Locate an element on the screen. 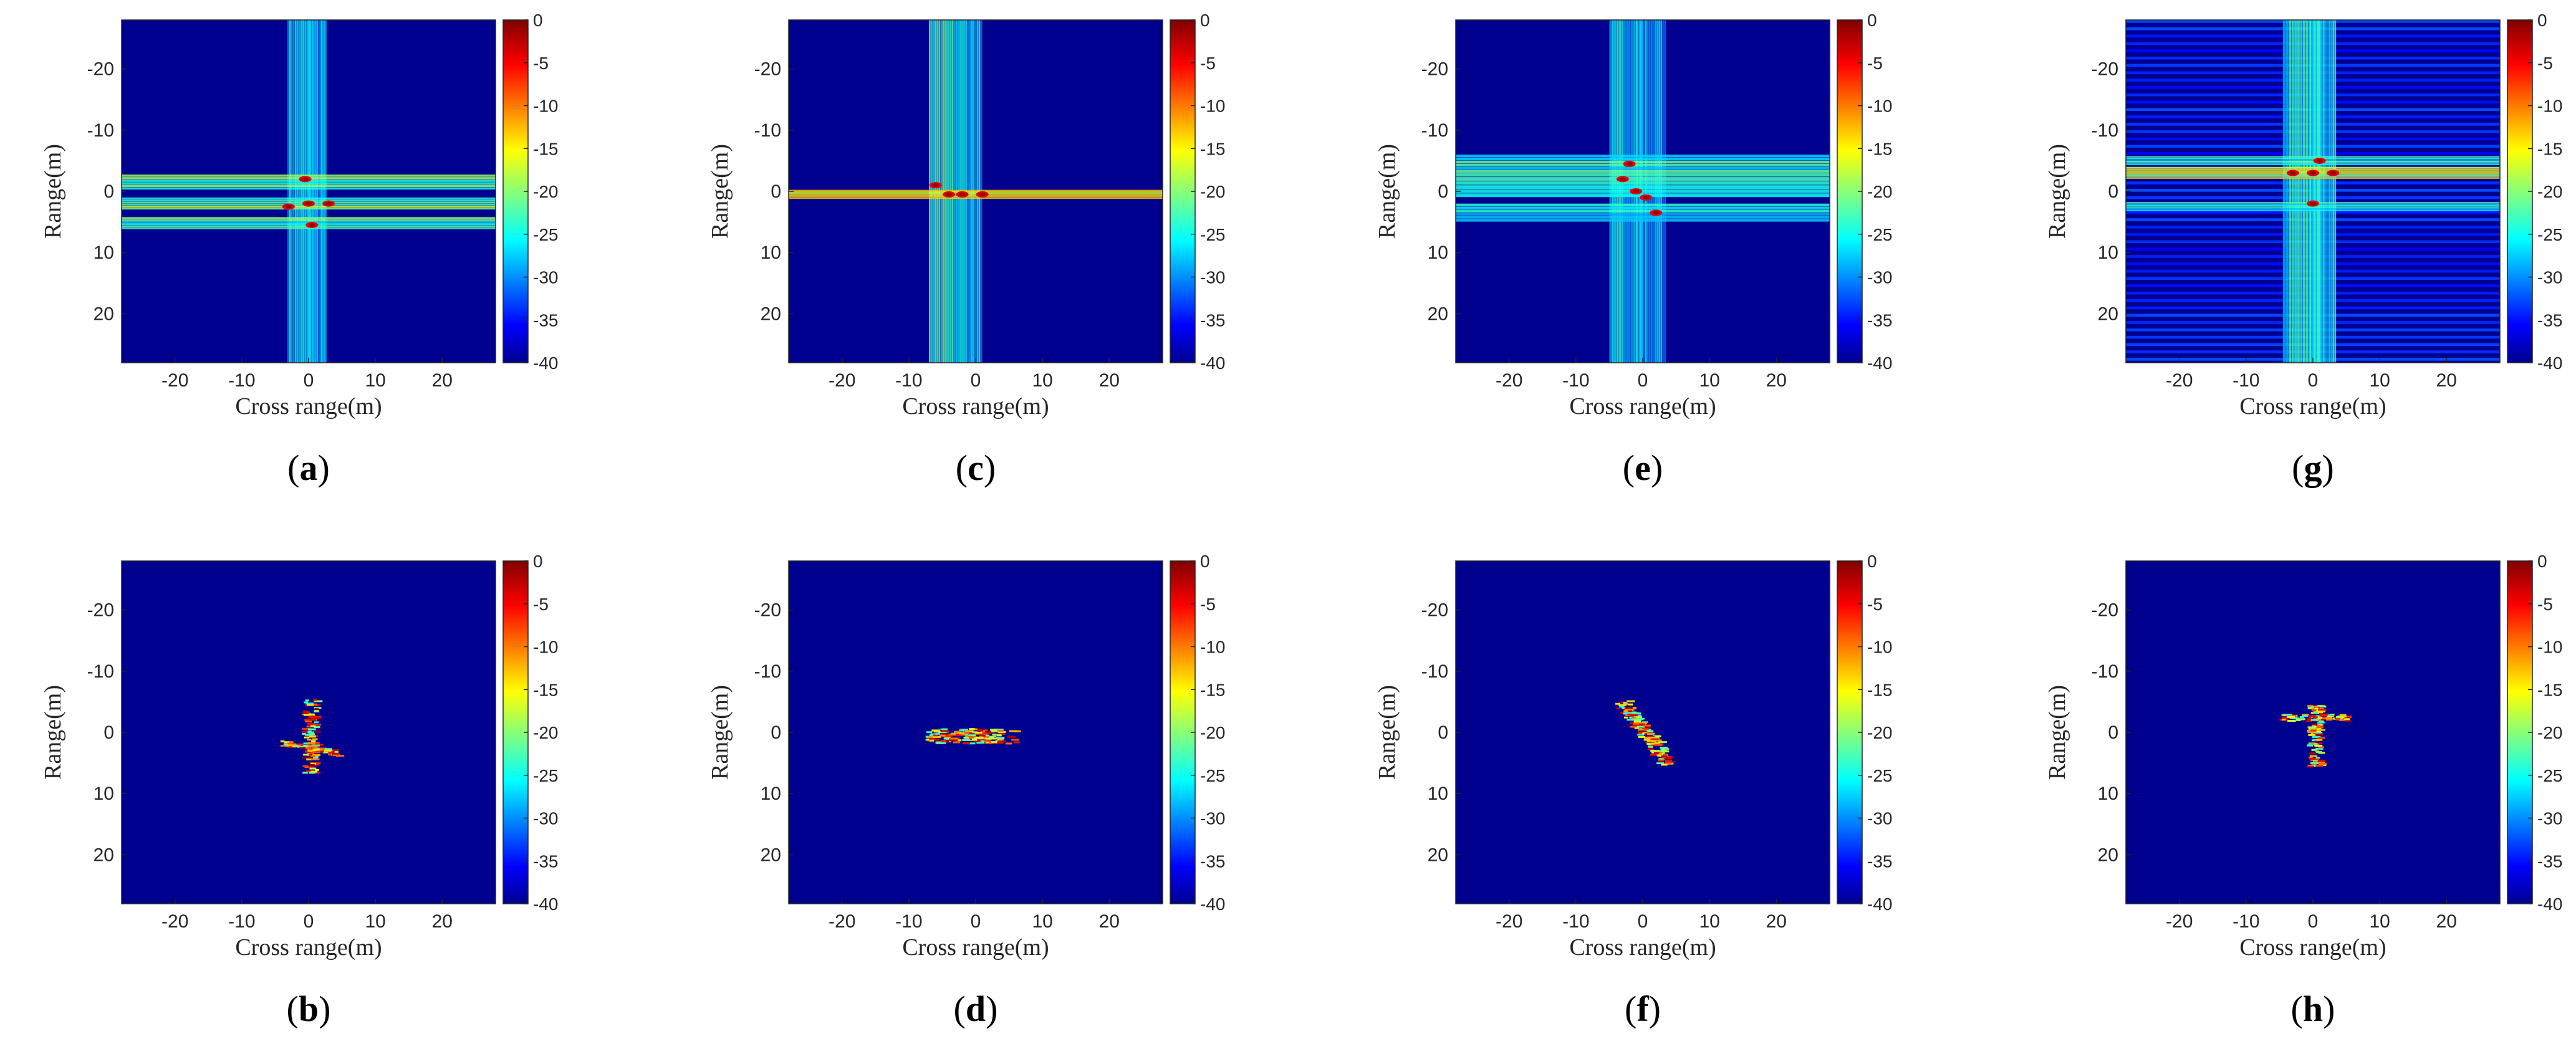 This screenshot has width=2576, height=1054. y-tick-label: 20 is located at coordinates (104, 314).